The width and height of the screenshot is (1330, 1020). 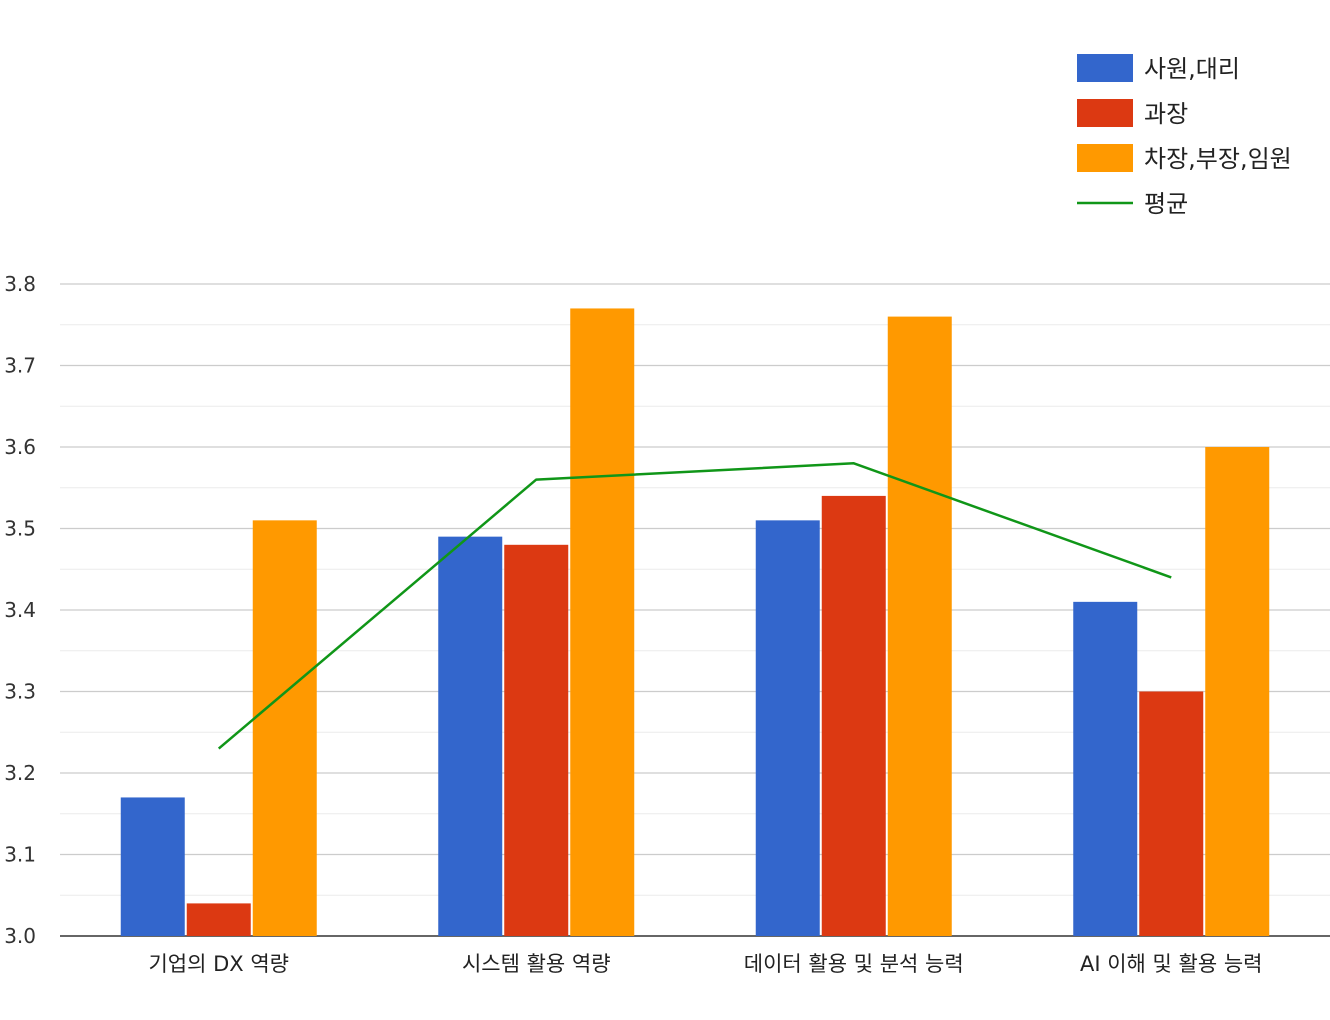 What do you see at coordinates (20, 692) in the screenshot?
I see `y-tick-label: 3.3` at bounding box center [20, 692].